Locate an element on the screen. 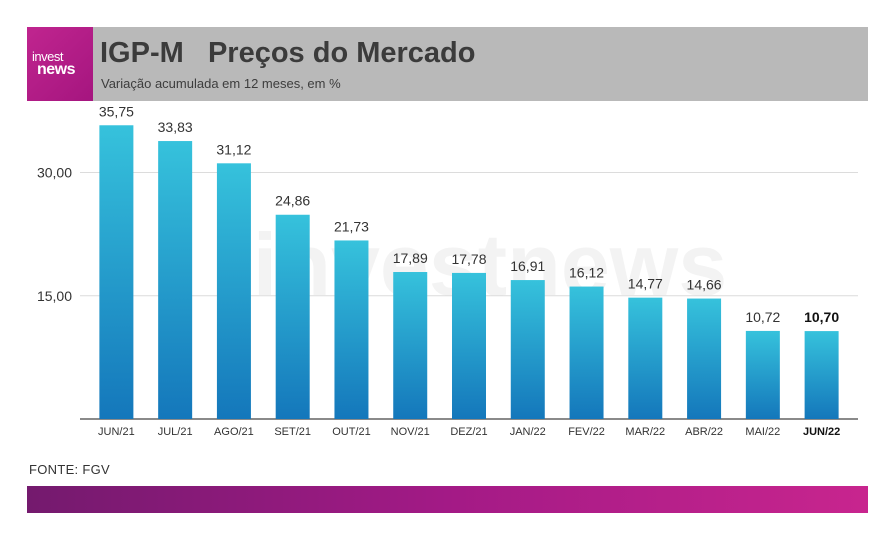 The height and width of the screenshot is (540, 895). bottom-brand-bar is located at coordinates (447, 499).